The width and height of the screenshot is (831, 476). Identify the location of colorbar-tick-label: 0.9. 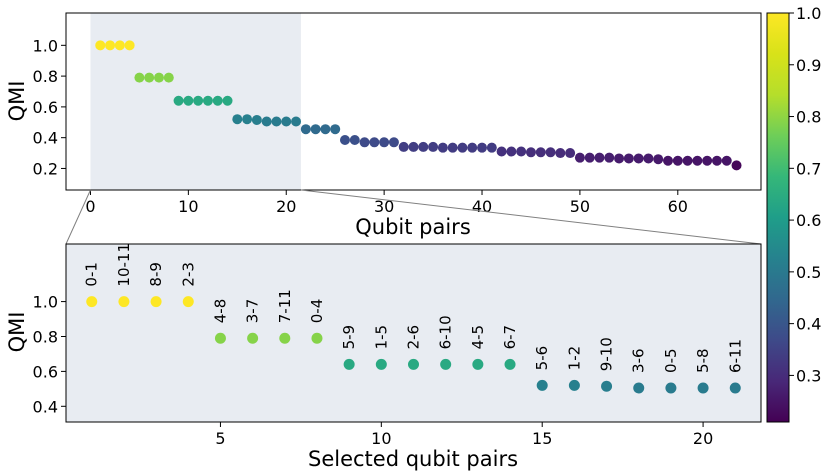
(808, 65).